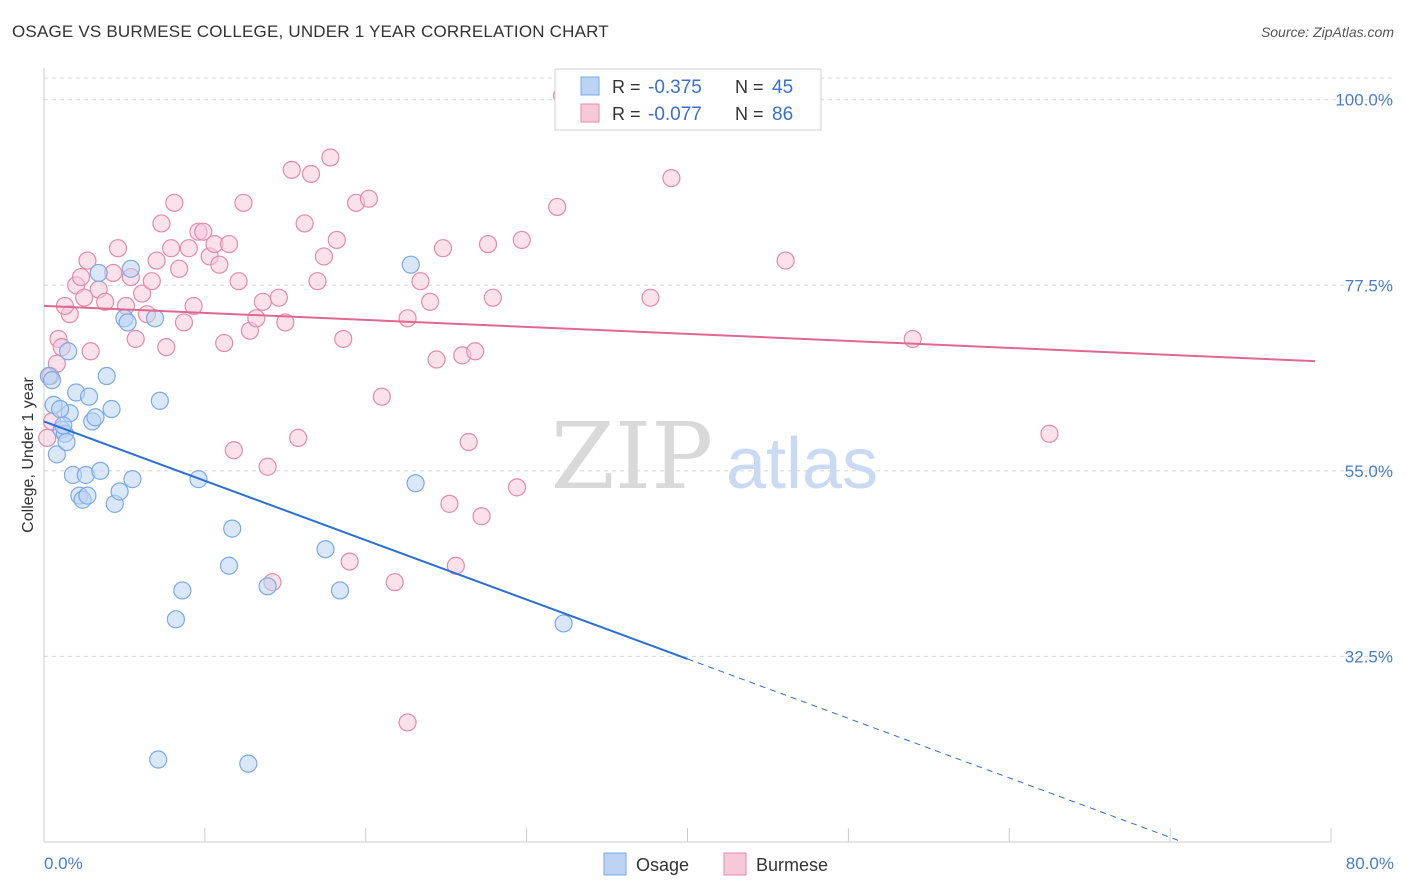 This screenshot has height=892, width=1406. Describe the element at coordinates (1327, 32) in the screenshot. I see `source-label: Source: ZipAtlas.com` at that location.